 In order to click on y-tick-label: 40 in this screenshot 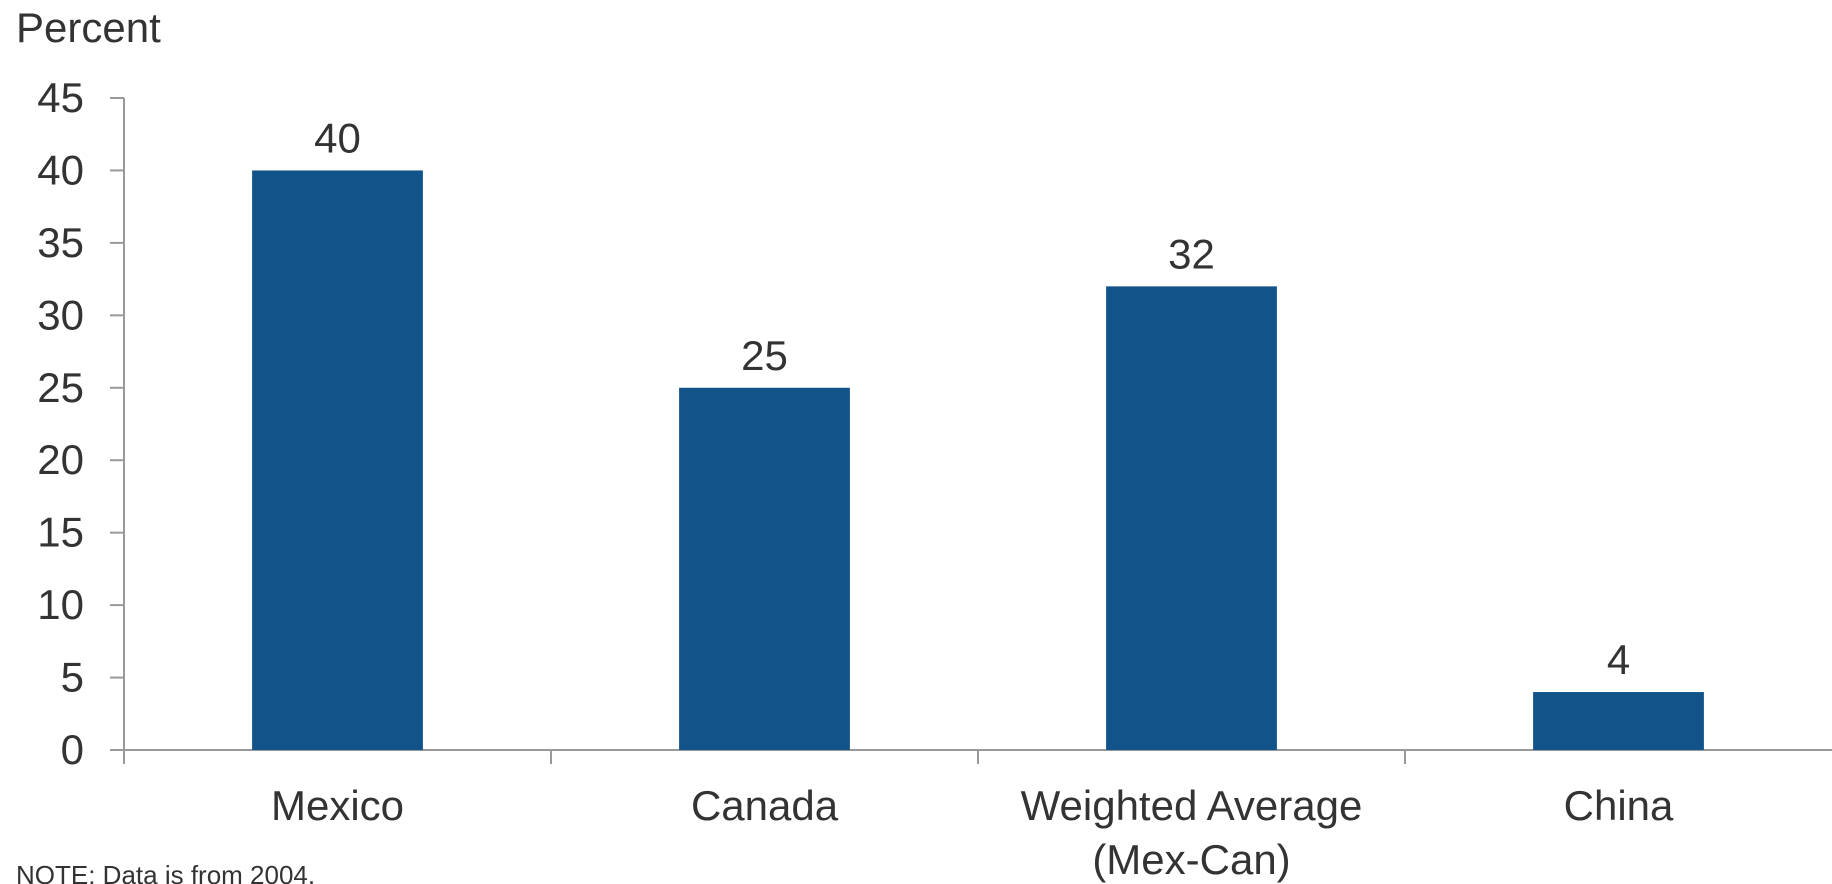, I will do `click(60, 169)`.